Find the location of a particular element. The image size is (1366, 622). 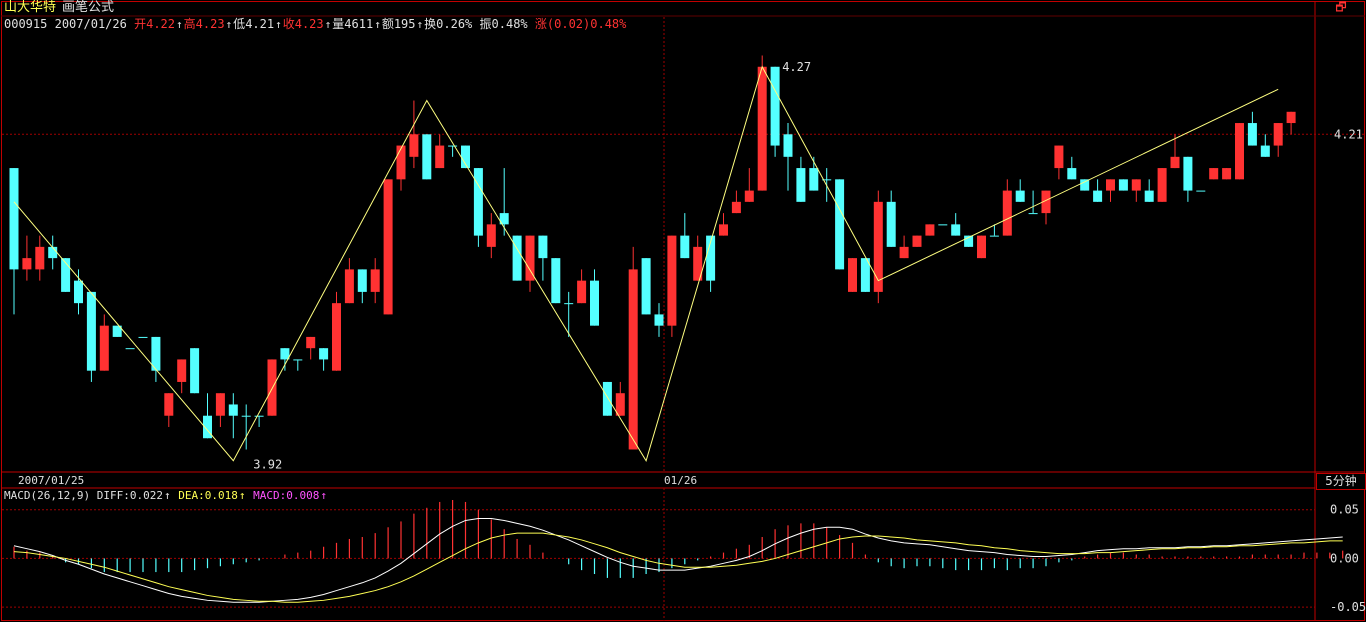

macd-tick-label: 0.00 is located at coordinates (1344, 558).